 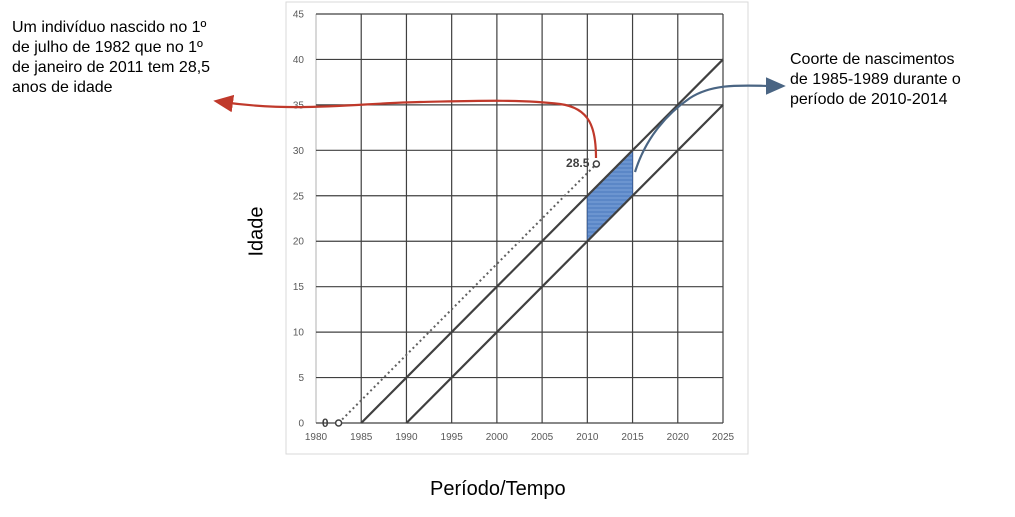 What do you see at coordinates (299, 105) in the screenshot?
I see `y-tick-label: 35` at bounding box center [299, 105].